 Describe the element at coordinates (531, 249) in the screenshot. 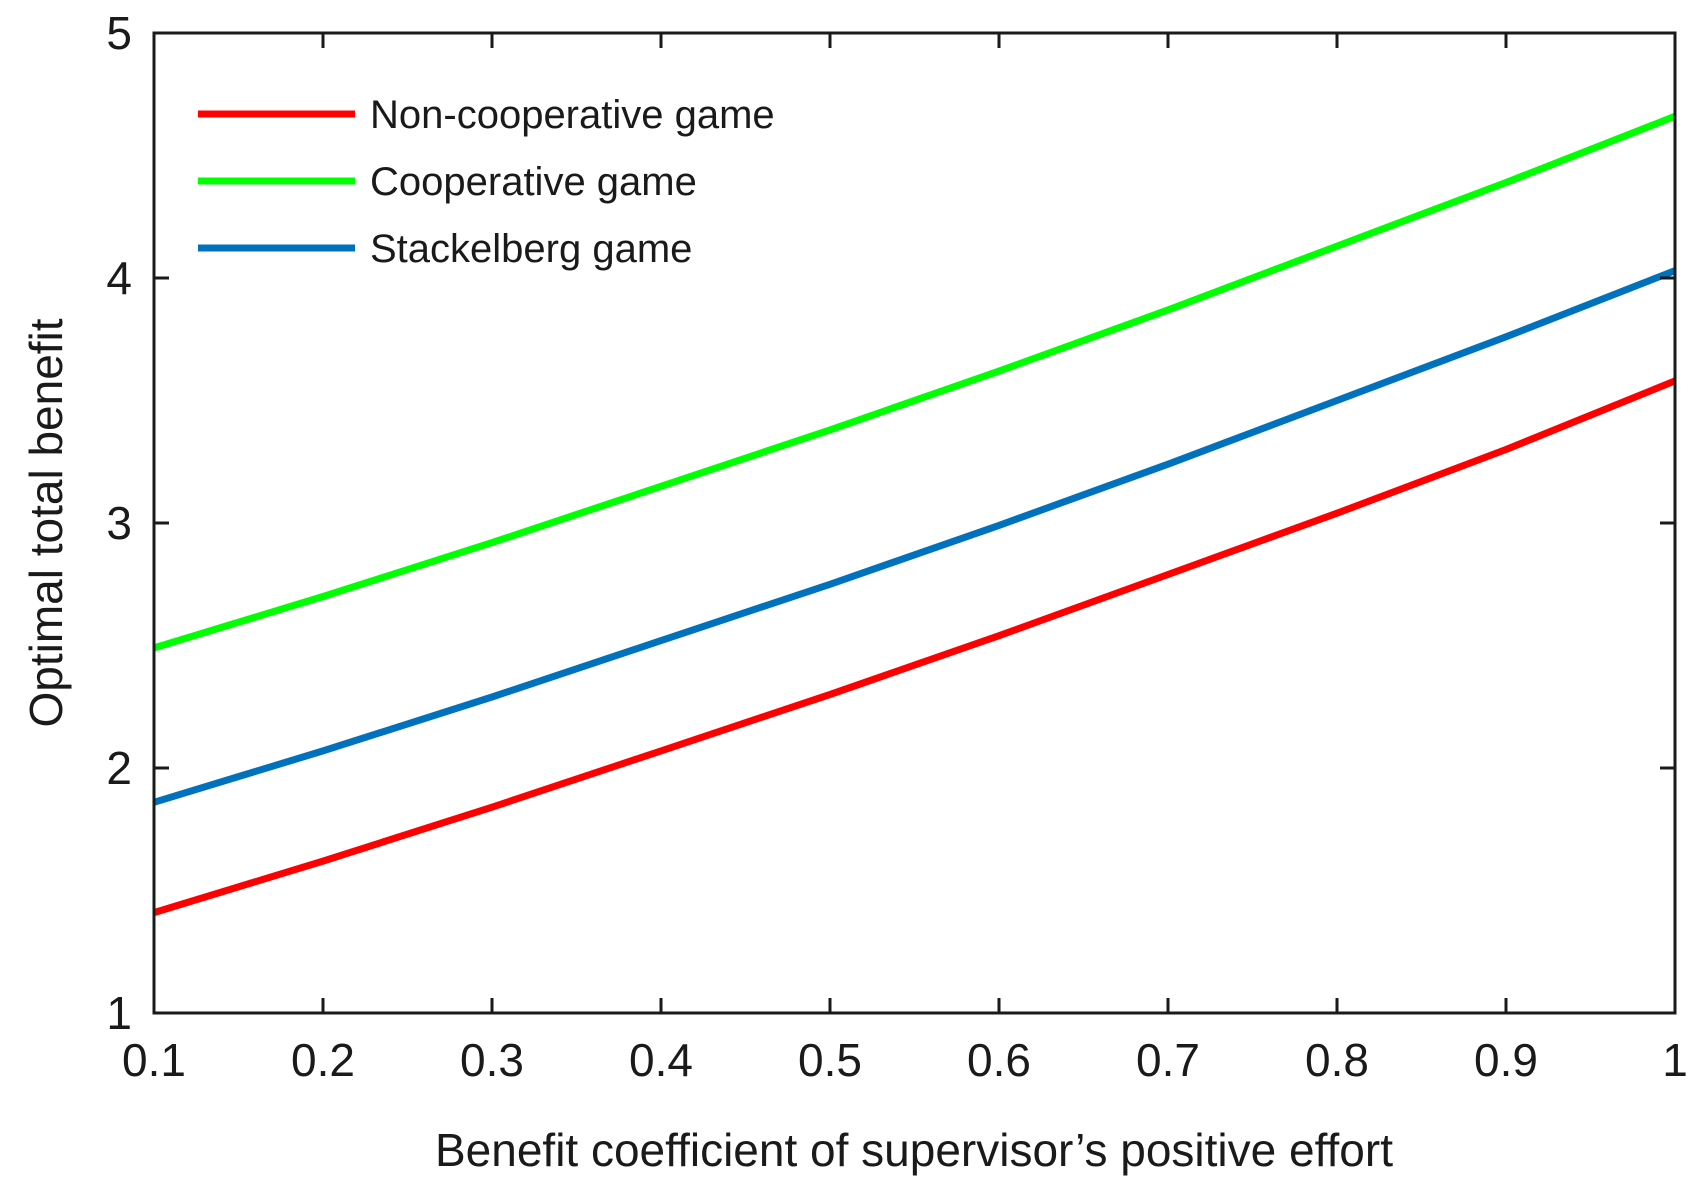

I see `legend-label: Stackelberg game` at that location.